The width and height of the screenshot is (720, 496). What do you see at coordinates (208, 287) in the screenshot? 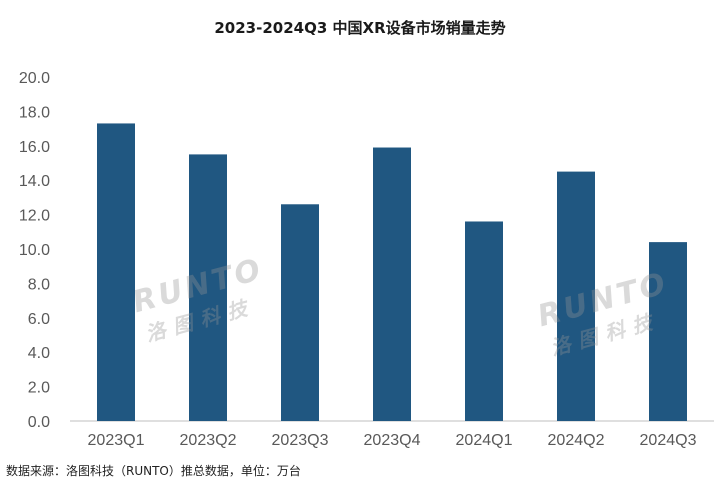
I see `bar-2023Q2` at bounding box center [208, 287].